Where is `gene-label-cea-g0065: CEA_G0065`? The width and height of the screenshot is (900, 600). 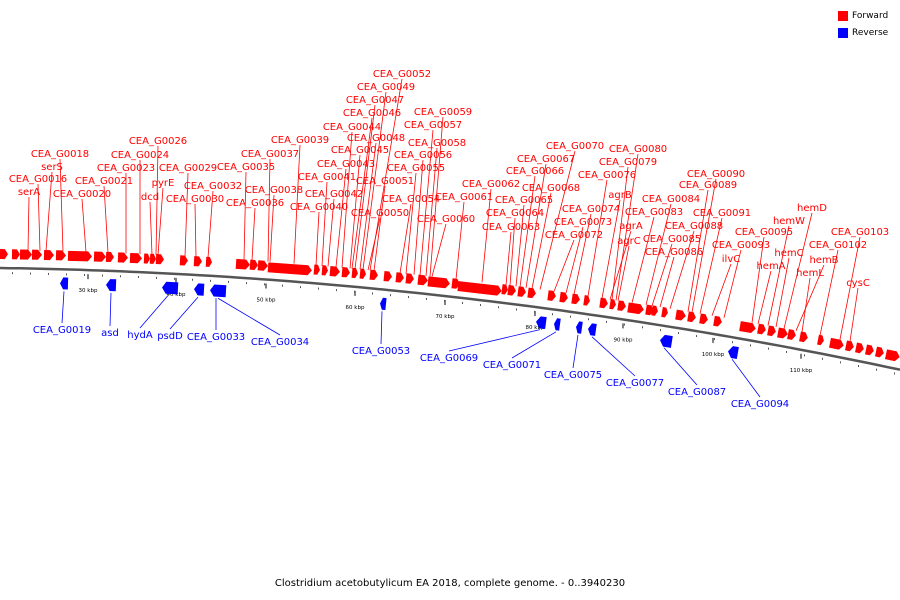
gene-label-cea-g0065: CEA_G0065 is located at coordinates (524, 200).